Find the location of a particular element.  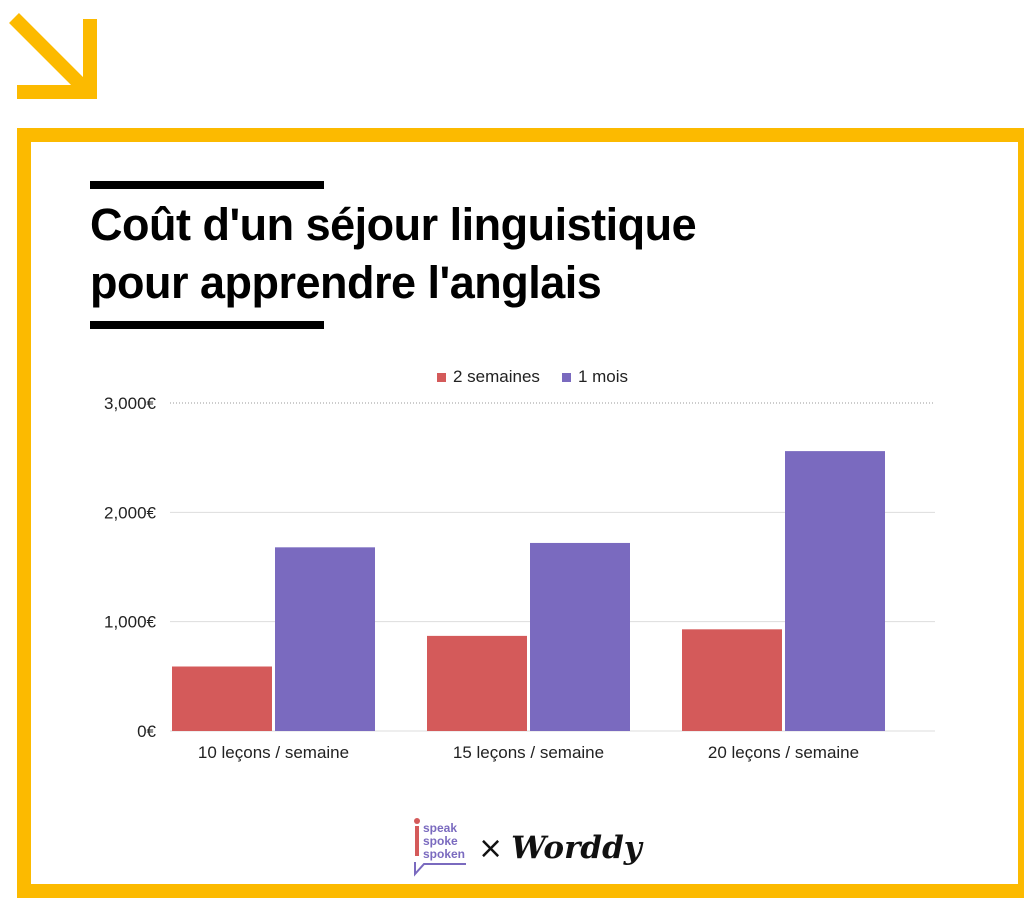

legend-label-series-1: 2 semaines is located at coordinates (496, 376).